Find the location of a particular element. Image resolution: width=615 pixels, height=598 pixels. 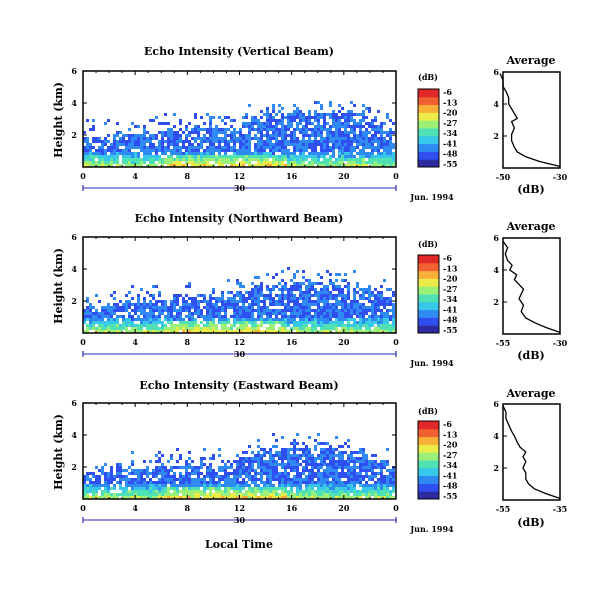

profile-y-tick-label: 4 is located at coordinates (496, 436).